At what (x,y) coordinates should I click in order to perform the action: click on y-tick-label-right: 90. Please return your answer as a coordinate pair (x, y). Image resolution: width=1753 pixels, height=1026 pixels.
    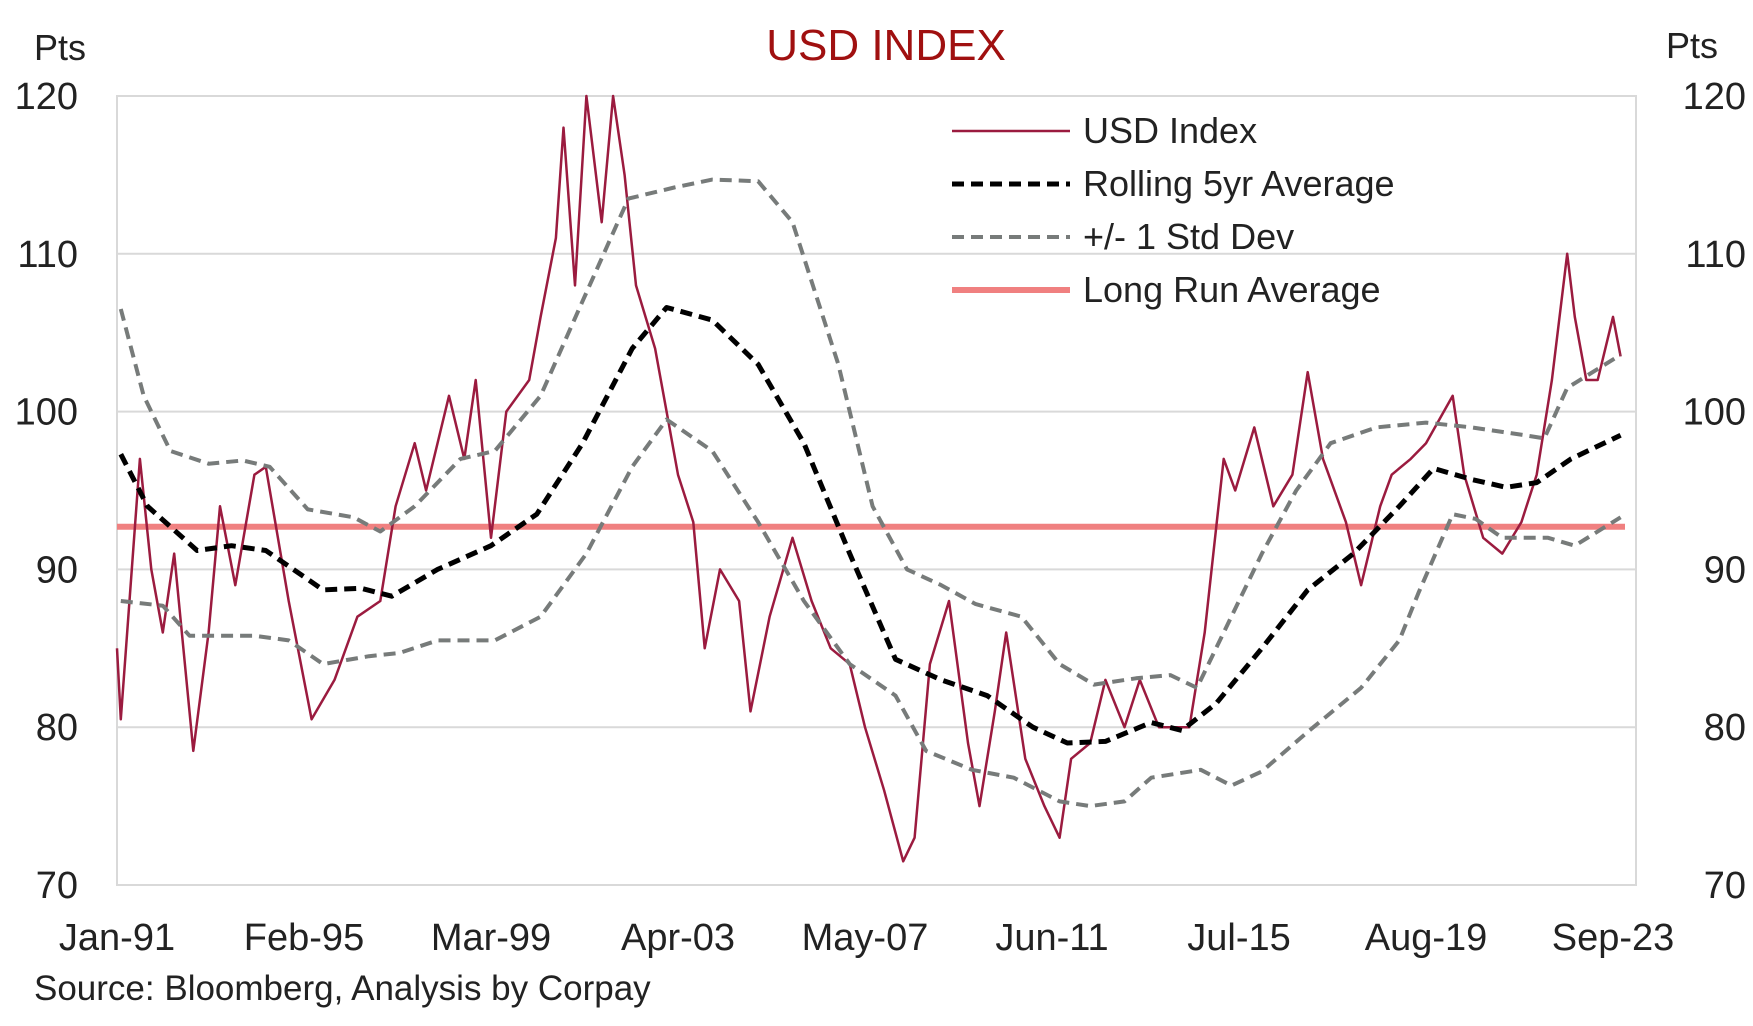
    Looking at the image, I should click on (1725, 570).